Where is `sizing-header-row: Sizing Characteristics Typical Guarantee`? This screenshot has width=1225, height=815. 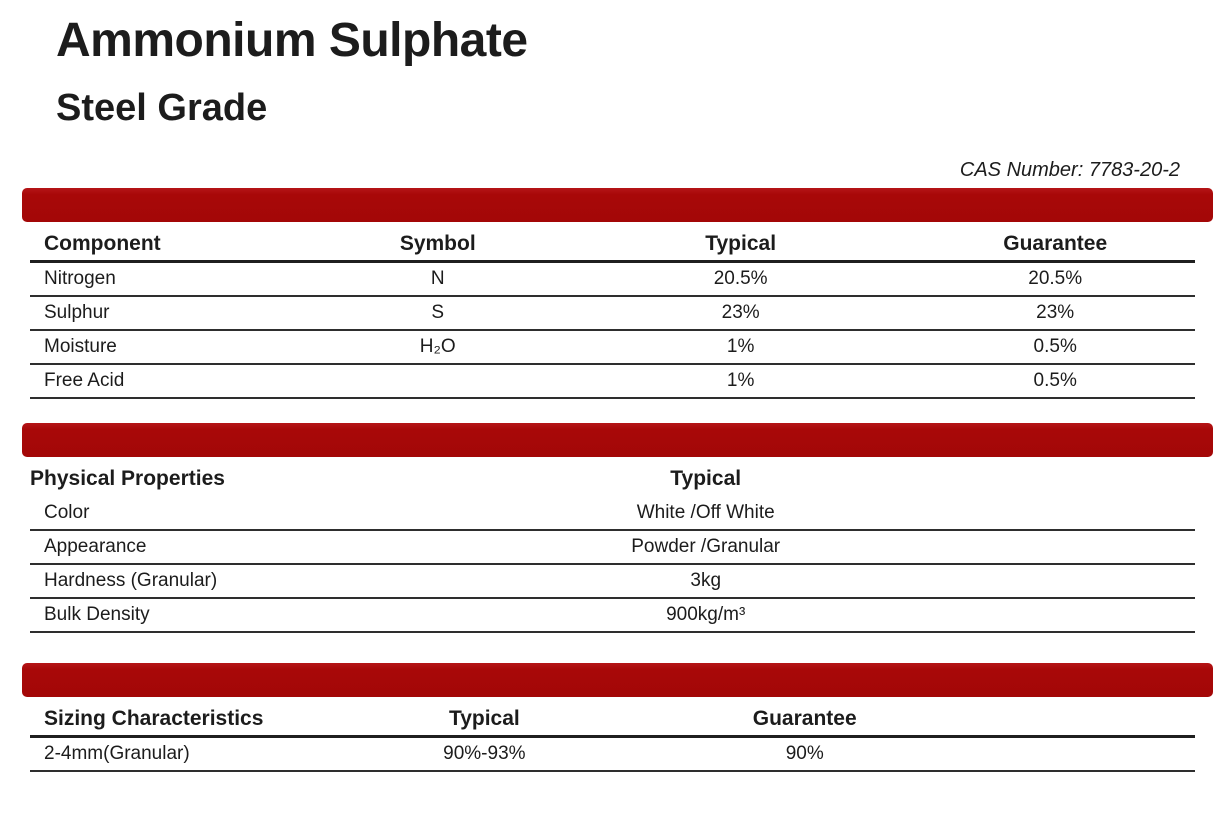 sizing-header-row: Sizing Characteristics Typical Guarantee is located at coordinates (612, 721).